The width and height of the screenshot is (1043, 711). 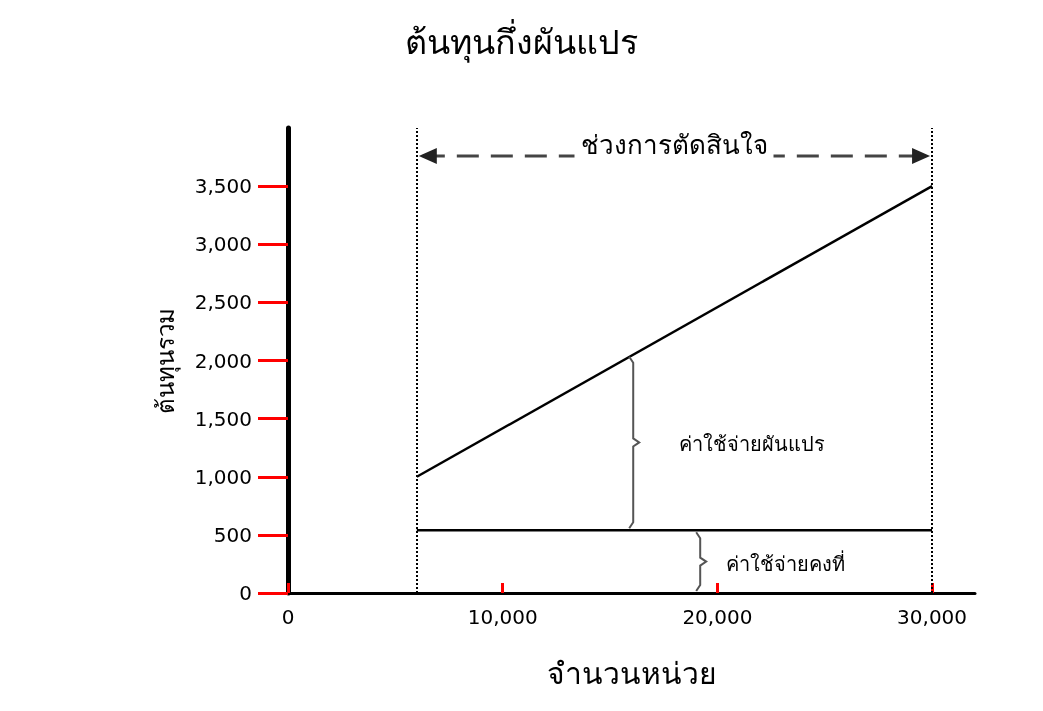 What do you see at coordinates (223, 302) in the screenshot?
I see `y-tick-label: 2,500` at bounding box center [223, 302].